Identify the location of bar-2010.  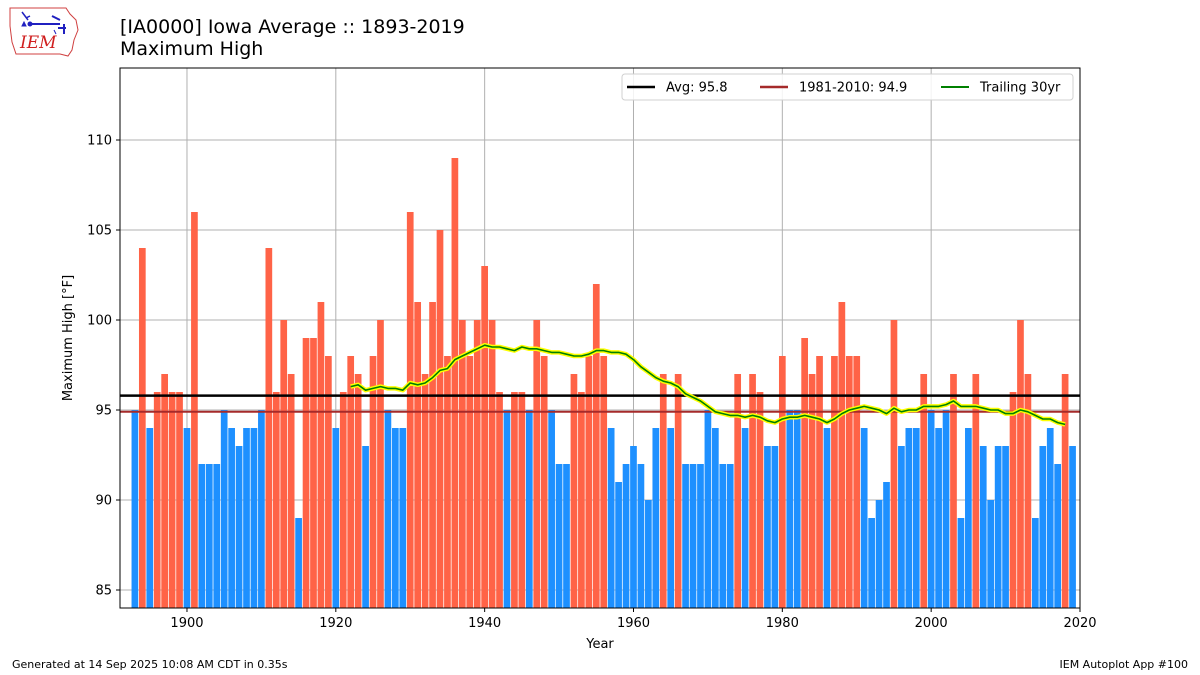
(1005, 527).